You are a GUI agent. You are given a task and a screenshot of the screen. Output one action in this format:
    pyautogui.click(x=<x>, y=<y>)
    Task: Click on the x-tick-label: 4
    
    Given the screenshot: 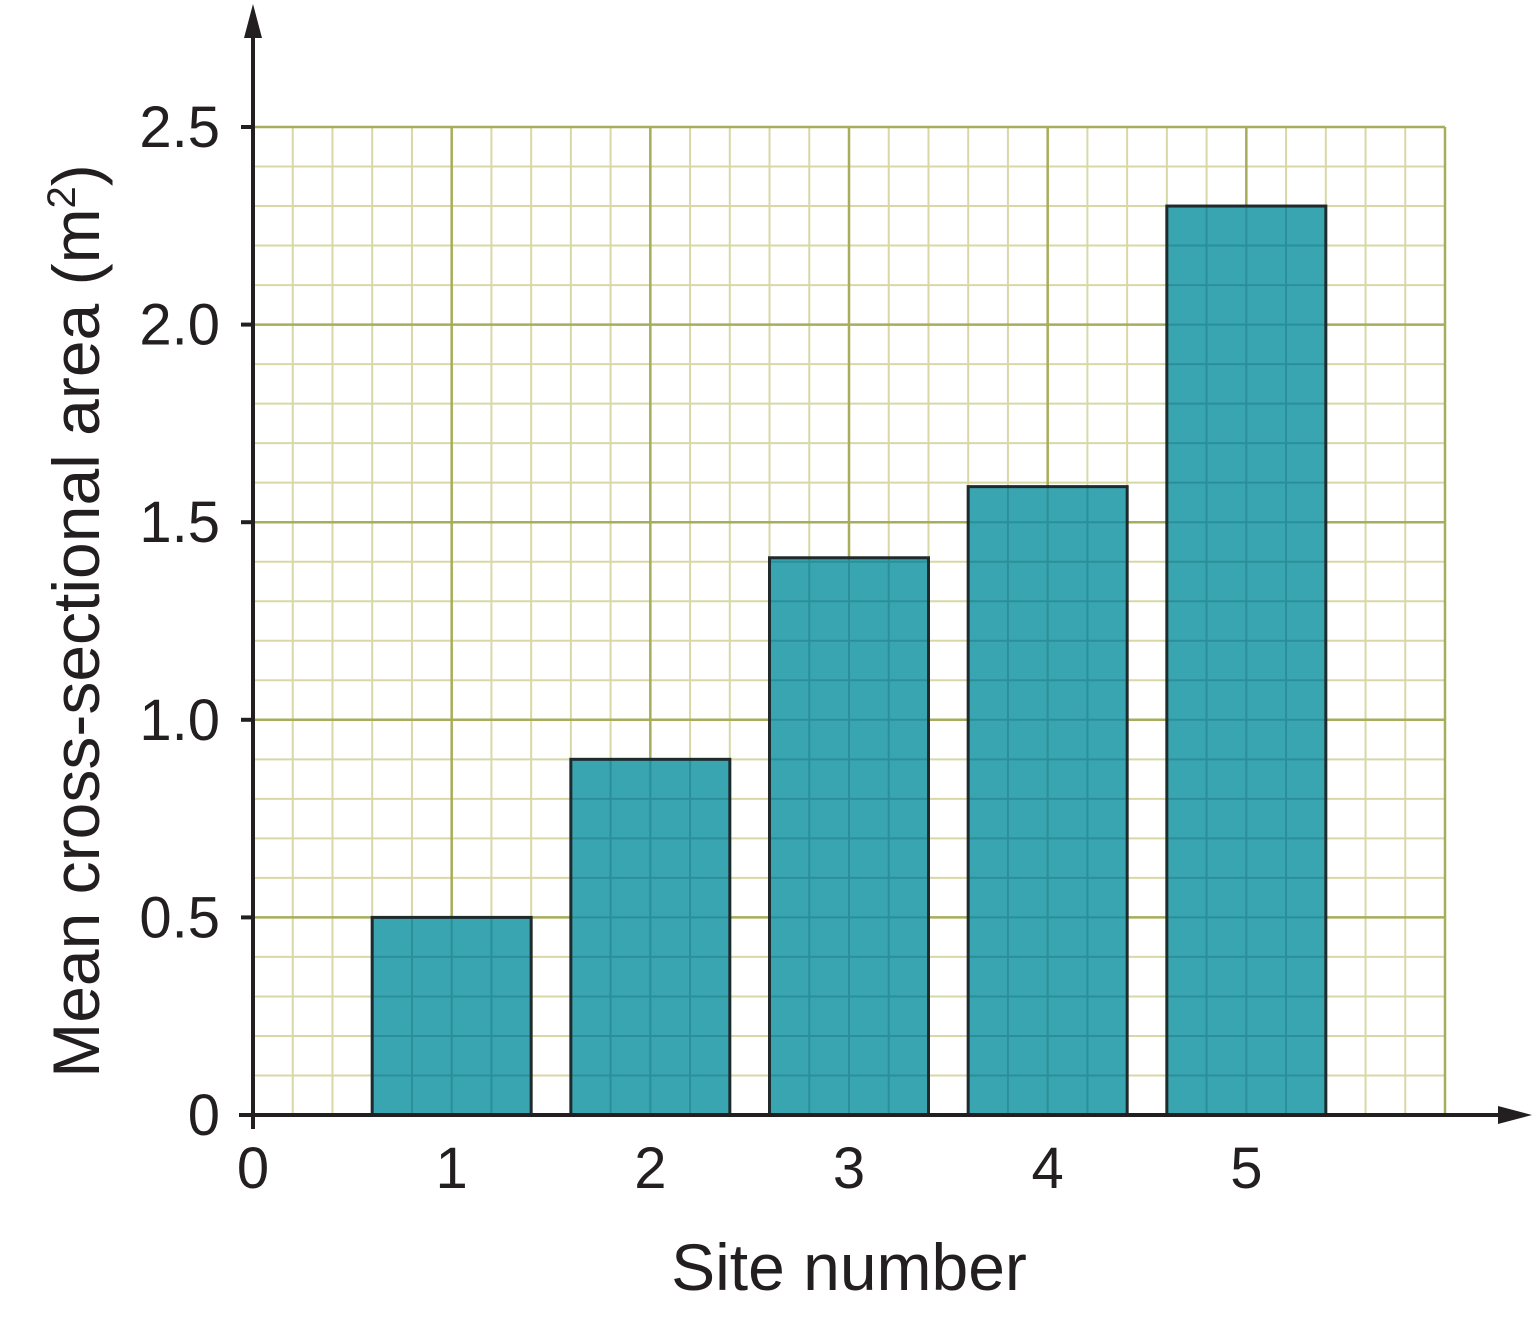 What is the action you would take?
    pyautogui.click(x=1048, y=1168)
    